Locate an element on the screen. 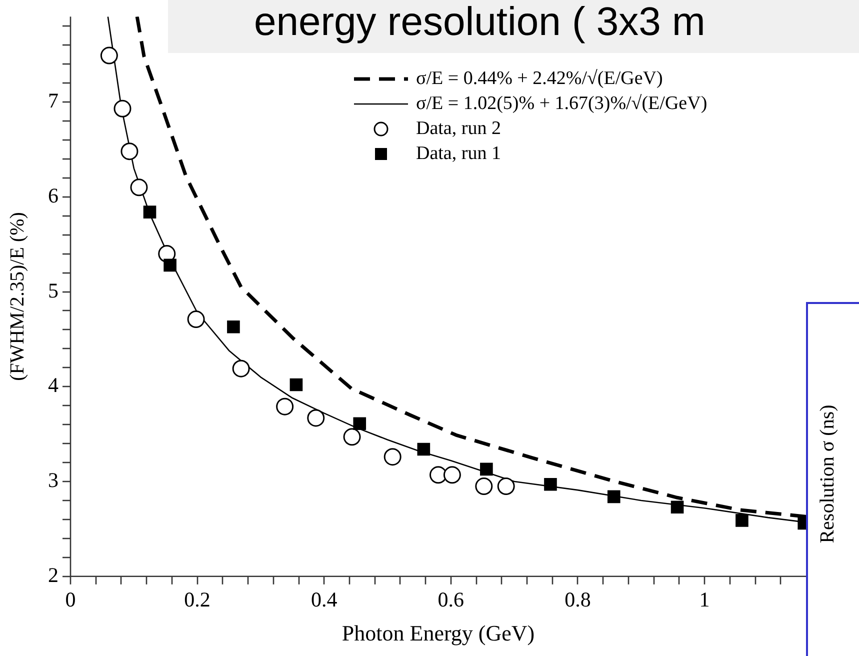 This screenshot has height=656, width=859. x-tick-label: 1 is located at coordinates (704, 600).